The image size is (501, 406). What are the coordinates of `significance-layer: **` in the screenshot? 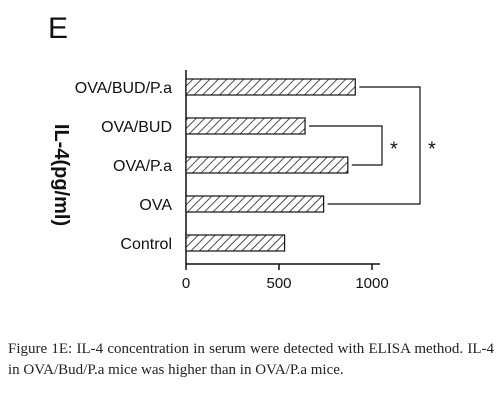 It's located at (372, 145).